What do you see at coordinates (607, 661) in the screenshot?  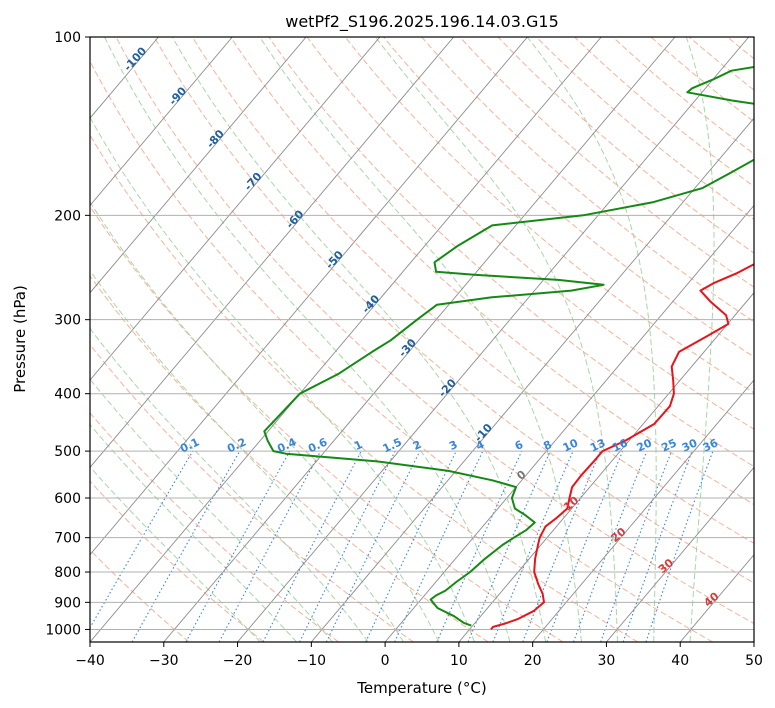 I see `x-tick-label: 30` at bounding box center [607, 661].